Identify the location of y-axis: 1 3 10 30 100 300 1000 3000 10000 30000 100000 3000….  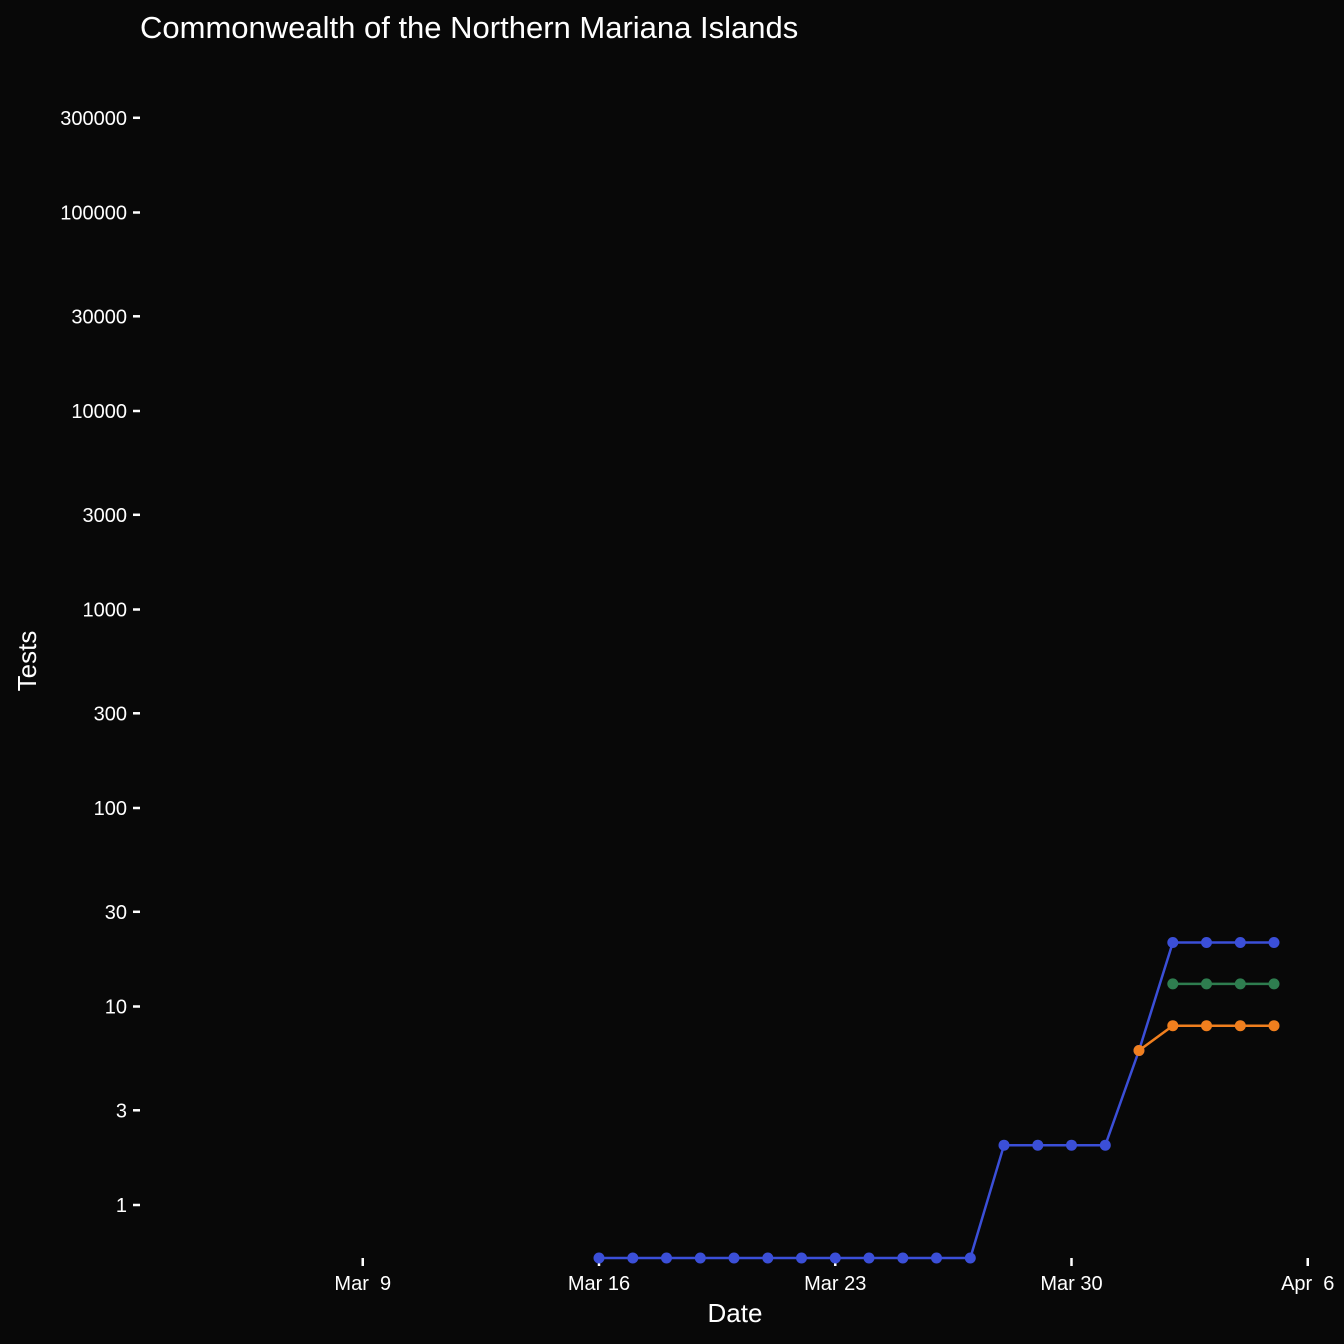
(100, 662).